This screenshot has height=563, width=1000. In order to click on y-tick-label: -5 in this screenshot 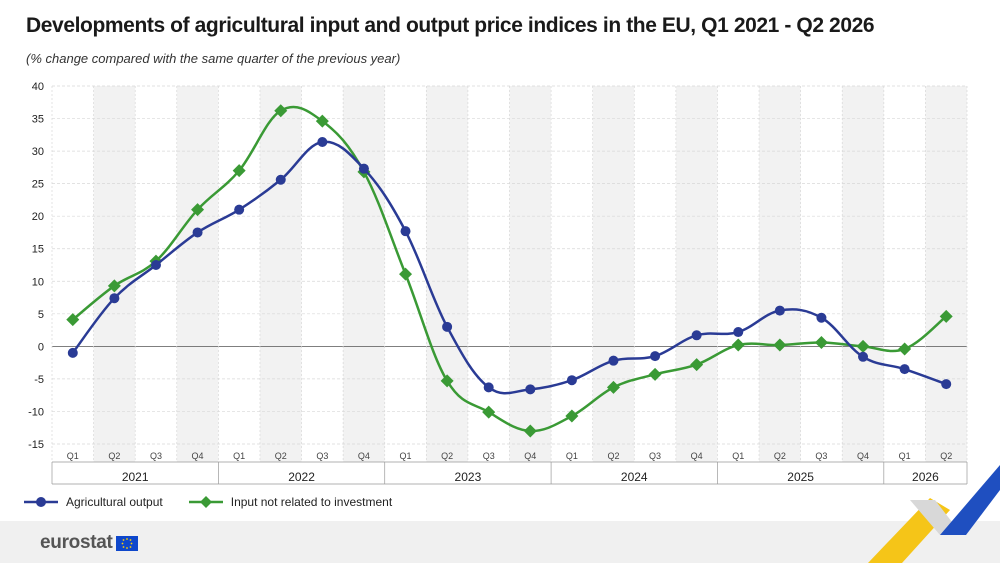, I will do `click(39, 380)`.